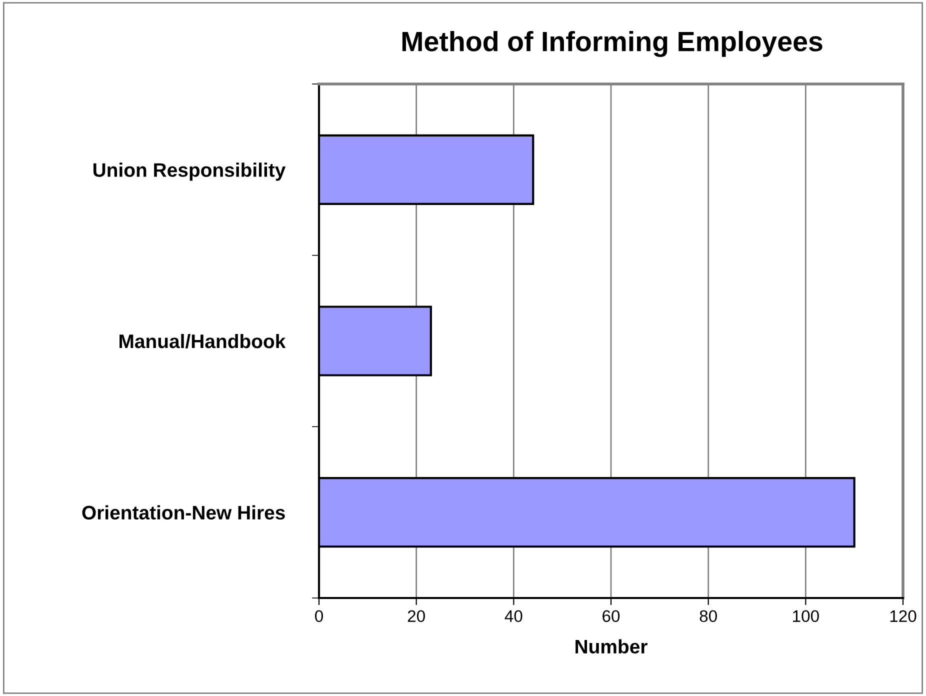 This screenshot has height=696, width=926. Describe the element at coordinates (612, 646) in the screenshot. I see `x-axis-title: Number` at that location.